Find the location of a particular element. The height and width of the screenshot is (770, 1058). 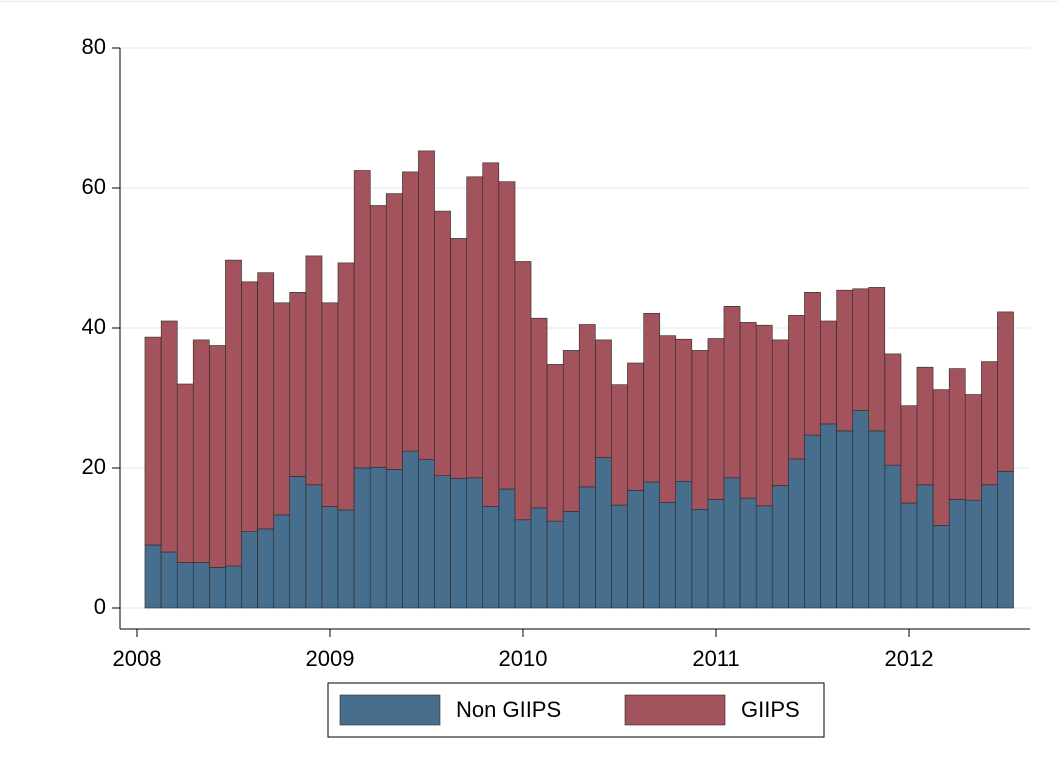

legend-label: Non GIIPS is located at coordinates (508, 709).